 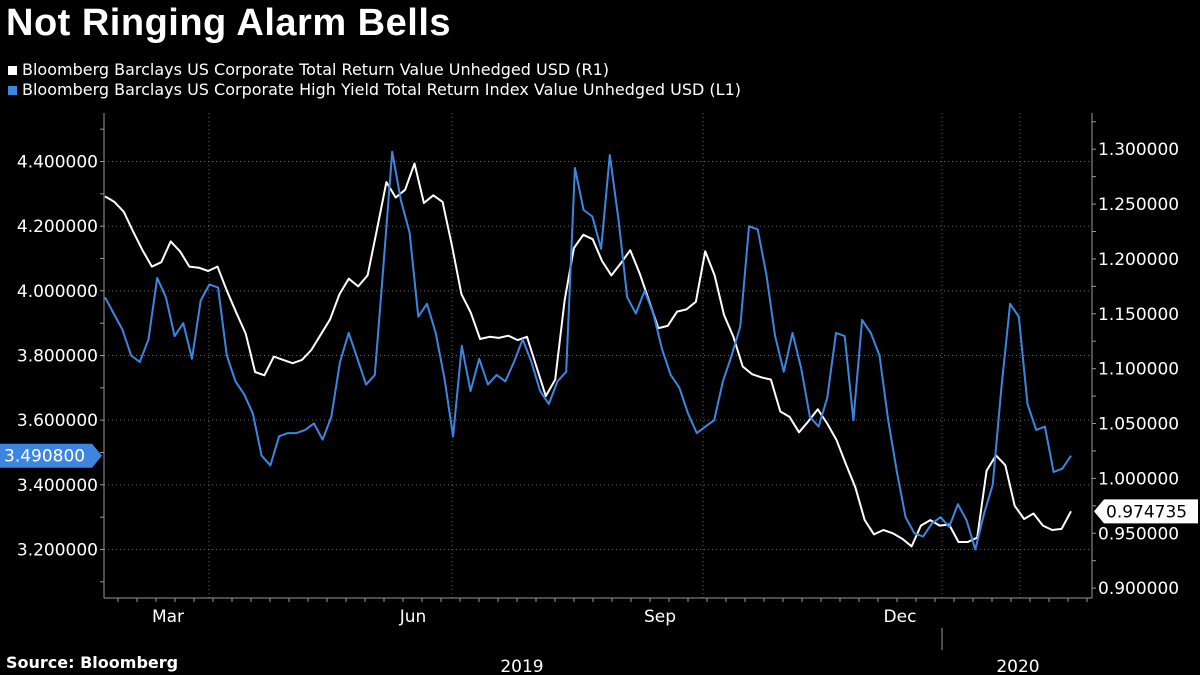 What do you see at coordinates (57, 421) in the screenshot?
I see `left-axis-tick-label: 3.600000` at bounding box center [57, 421].